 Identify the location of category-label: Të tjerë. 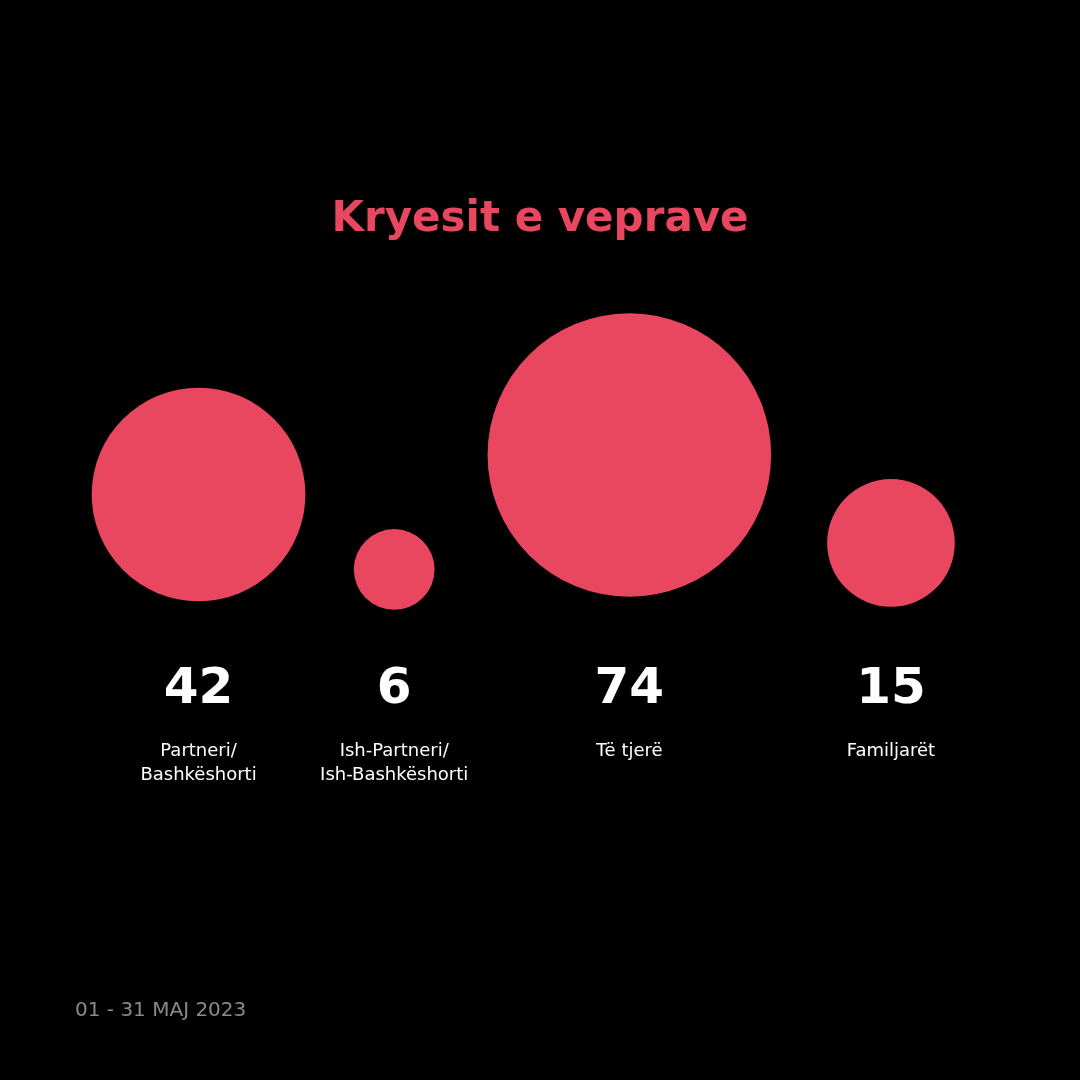
(629, 749).